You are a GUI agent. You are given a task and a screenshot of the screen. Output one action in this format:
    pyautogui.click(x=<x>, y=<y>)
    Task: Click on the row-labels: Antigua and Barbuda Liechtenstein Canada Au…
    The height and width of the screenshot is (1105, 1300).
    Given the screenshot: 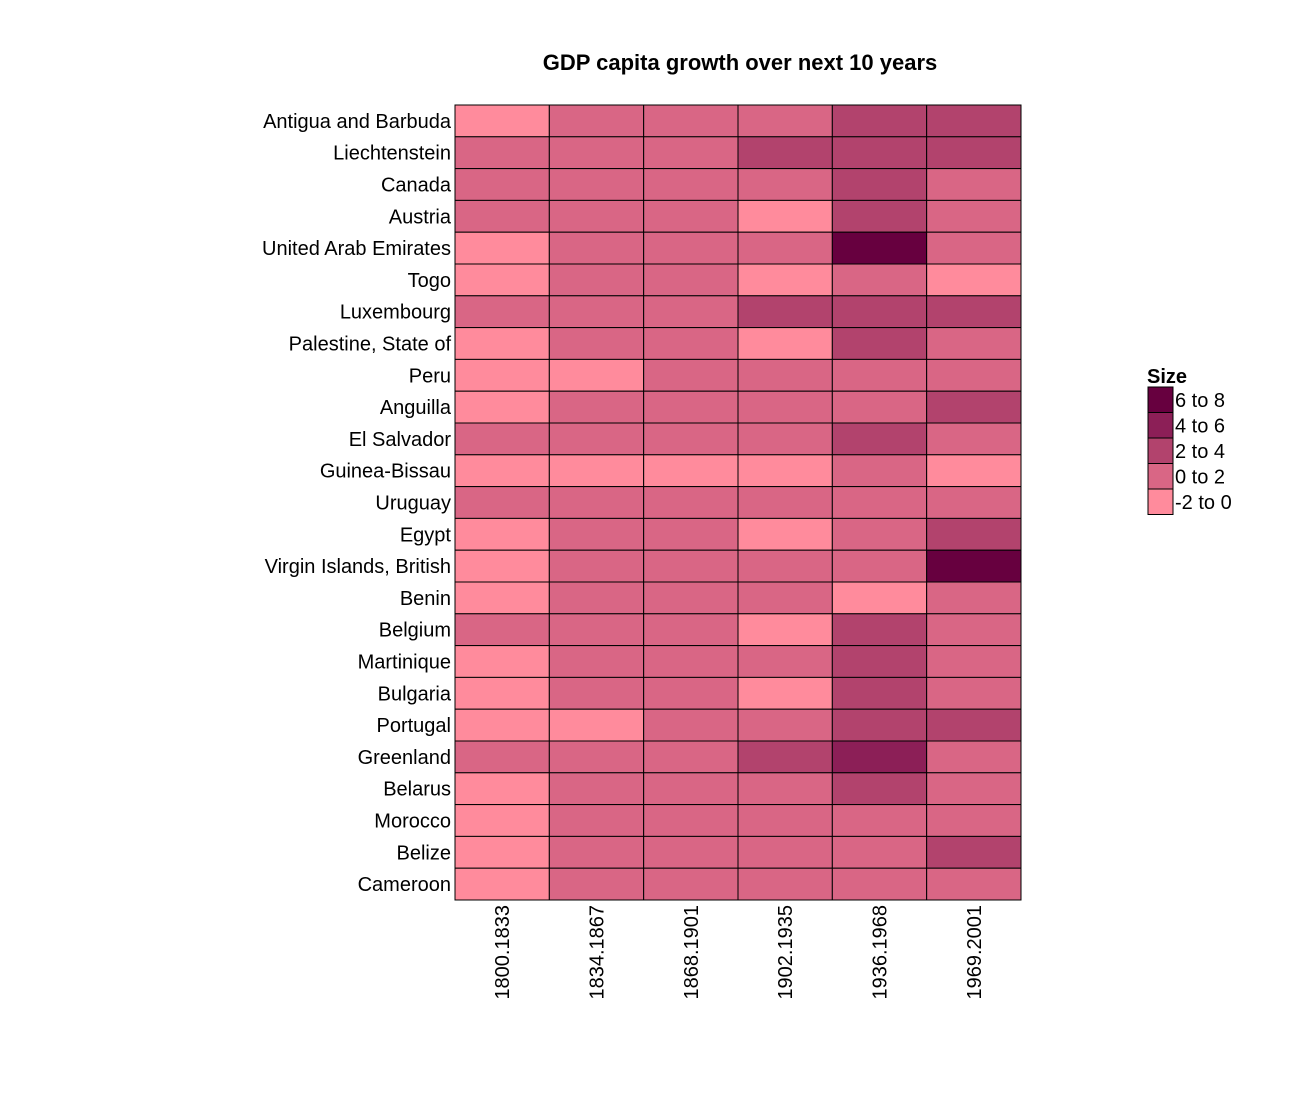 What is the action you would take?
    pyautogui.click(x=357, y=503)
    